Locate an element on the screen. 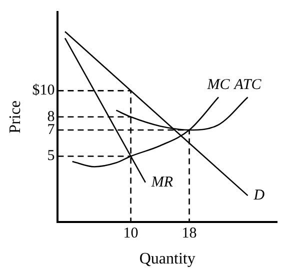  x-tick-label: 10 is located at coordinates (130, 234).